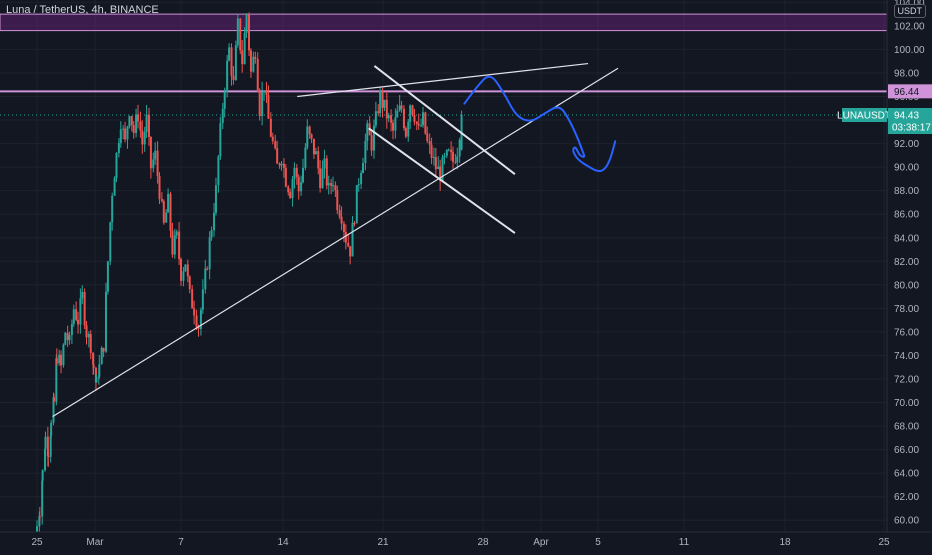 The height and width of the screenshot is (555, 932). I want to click on y-tick-label: 84.00, so click(906, 238).